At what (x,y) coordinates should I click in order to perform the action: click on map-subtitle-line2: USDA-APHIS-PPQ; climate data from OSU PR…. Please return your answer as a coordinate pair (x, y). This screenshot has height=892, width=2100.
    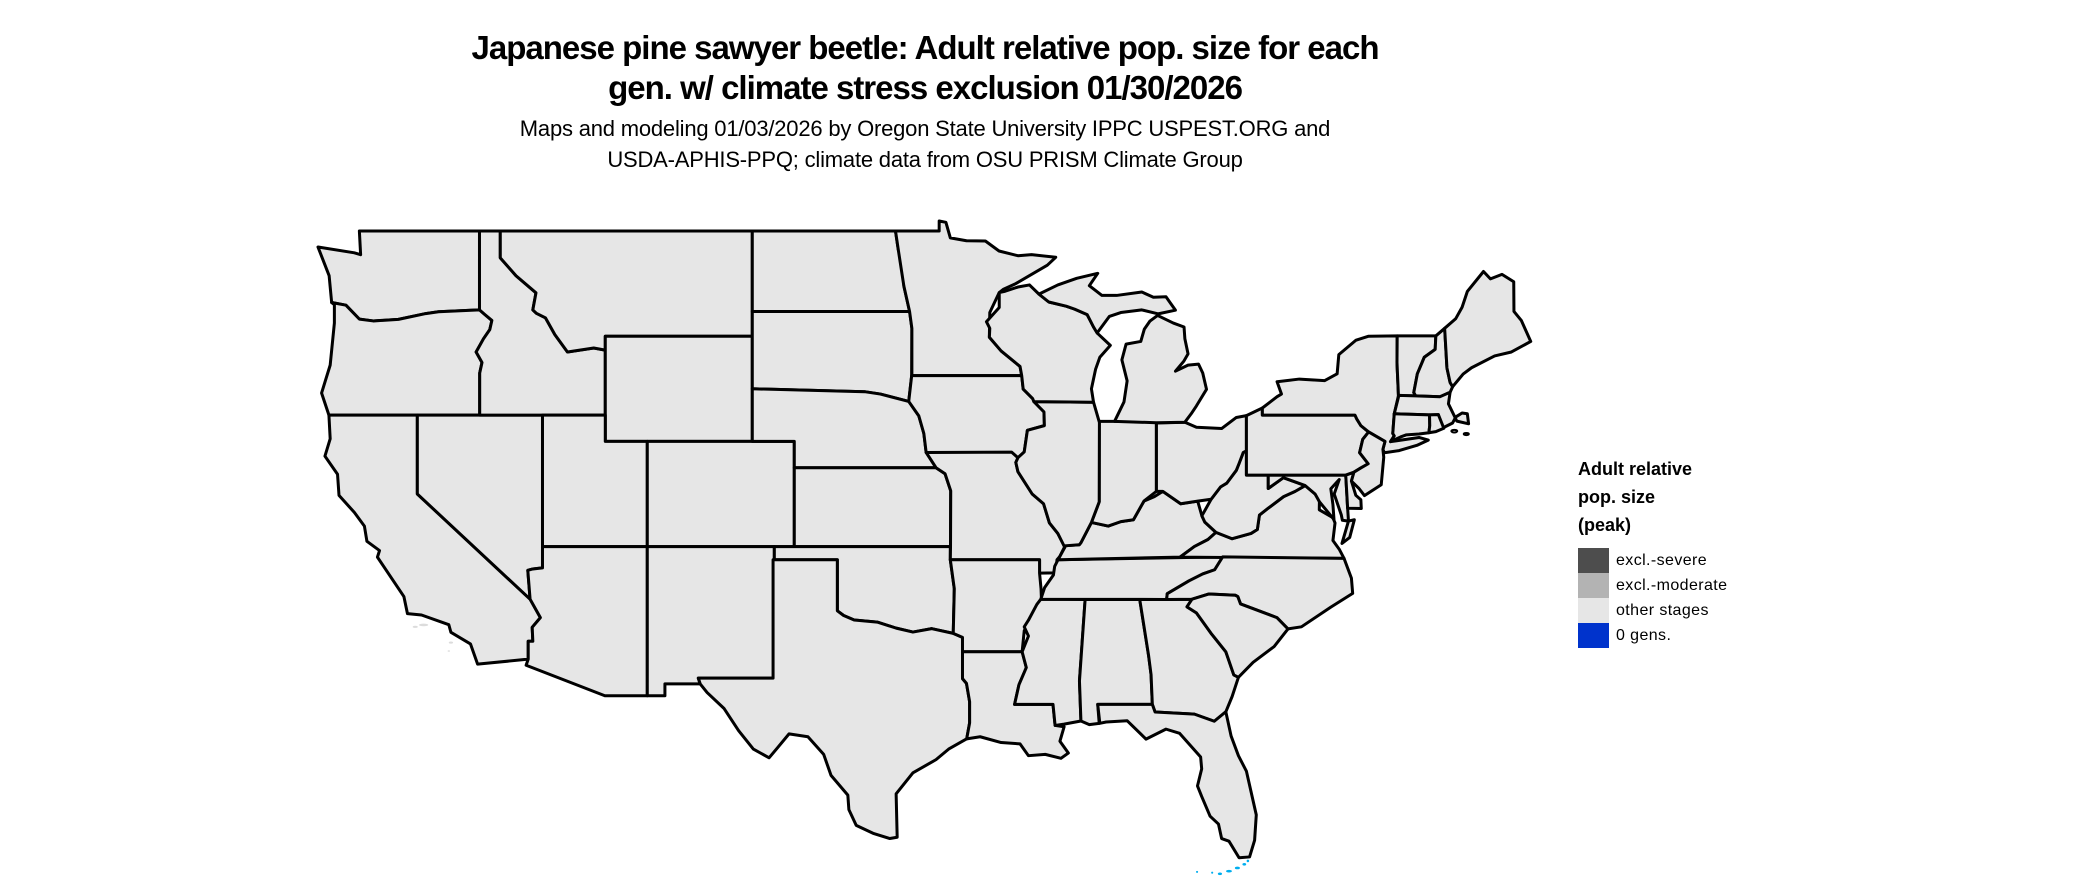
    Looking at the image, I should click on (925, 159).